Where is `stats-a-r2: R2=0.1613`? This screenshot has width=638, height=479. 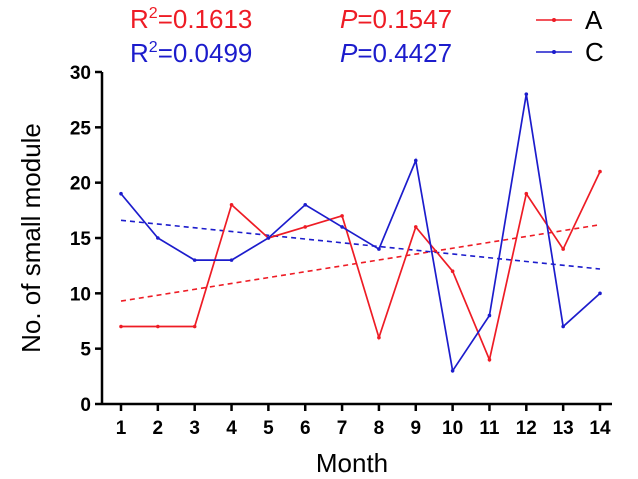 stats-a-r2: R2=0.1613 is located at coordinates (191, 19).